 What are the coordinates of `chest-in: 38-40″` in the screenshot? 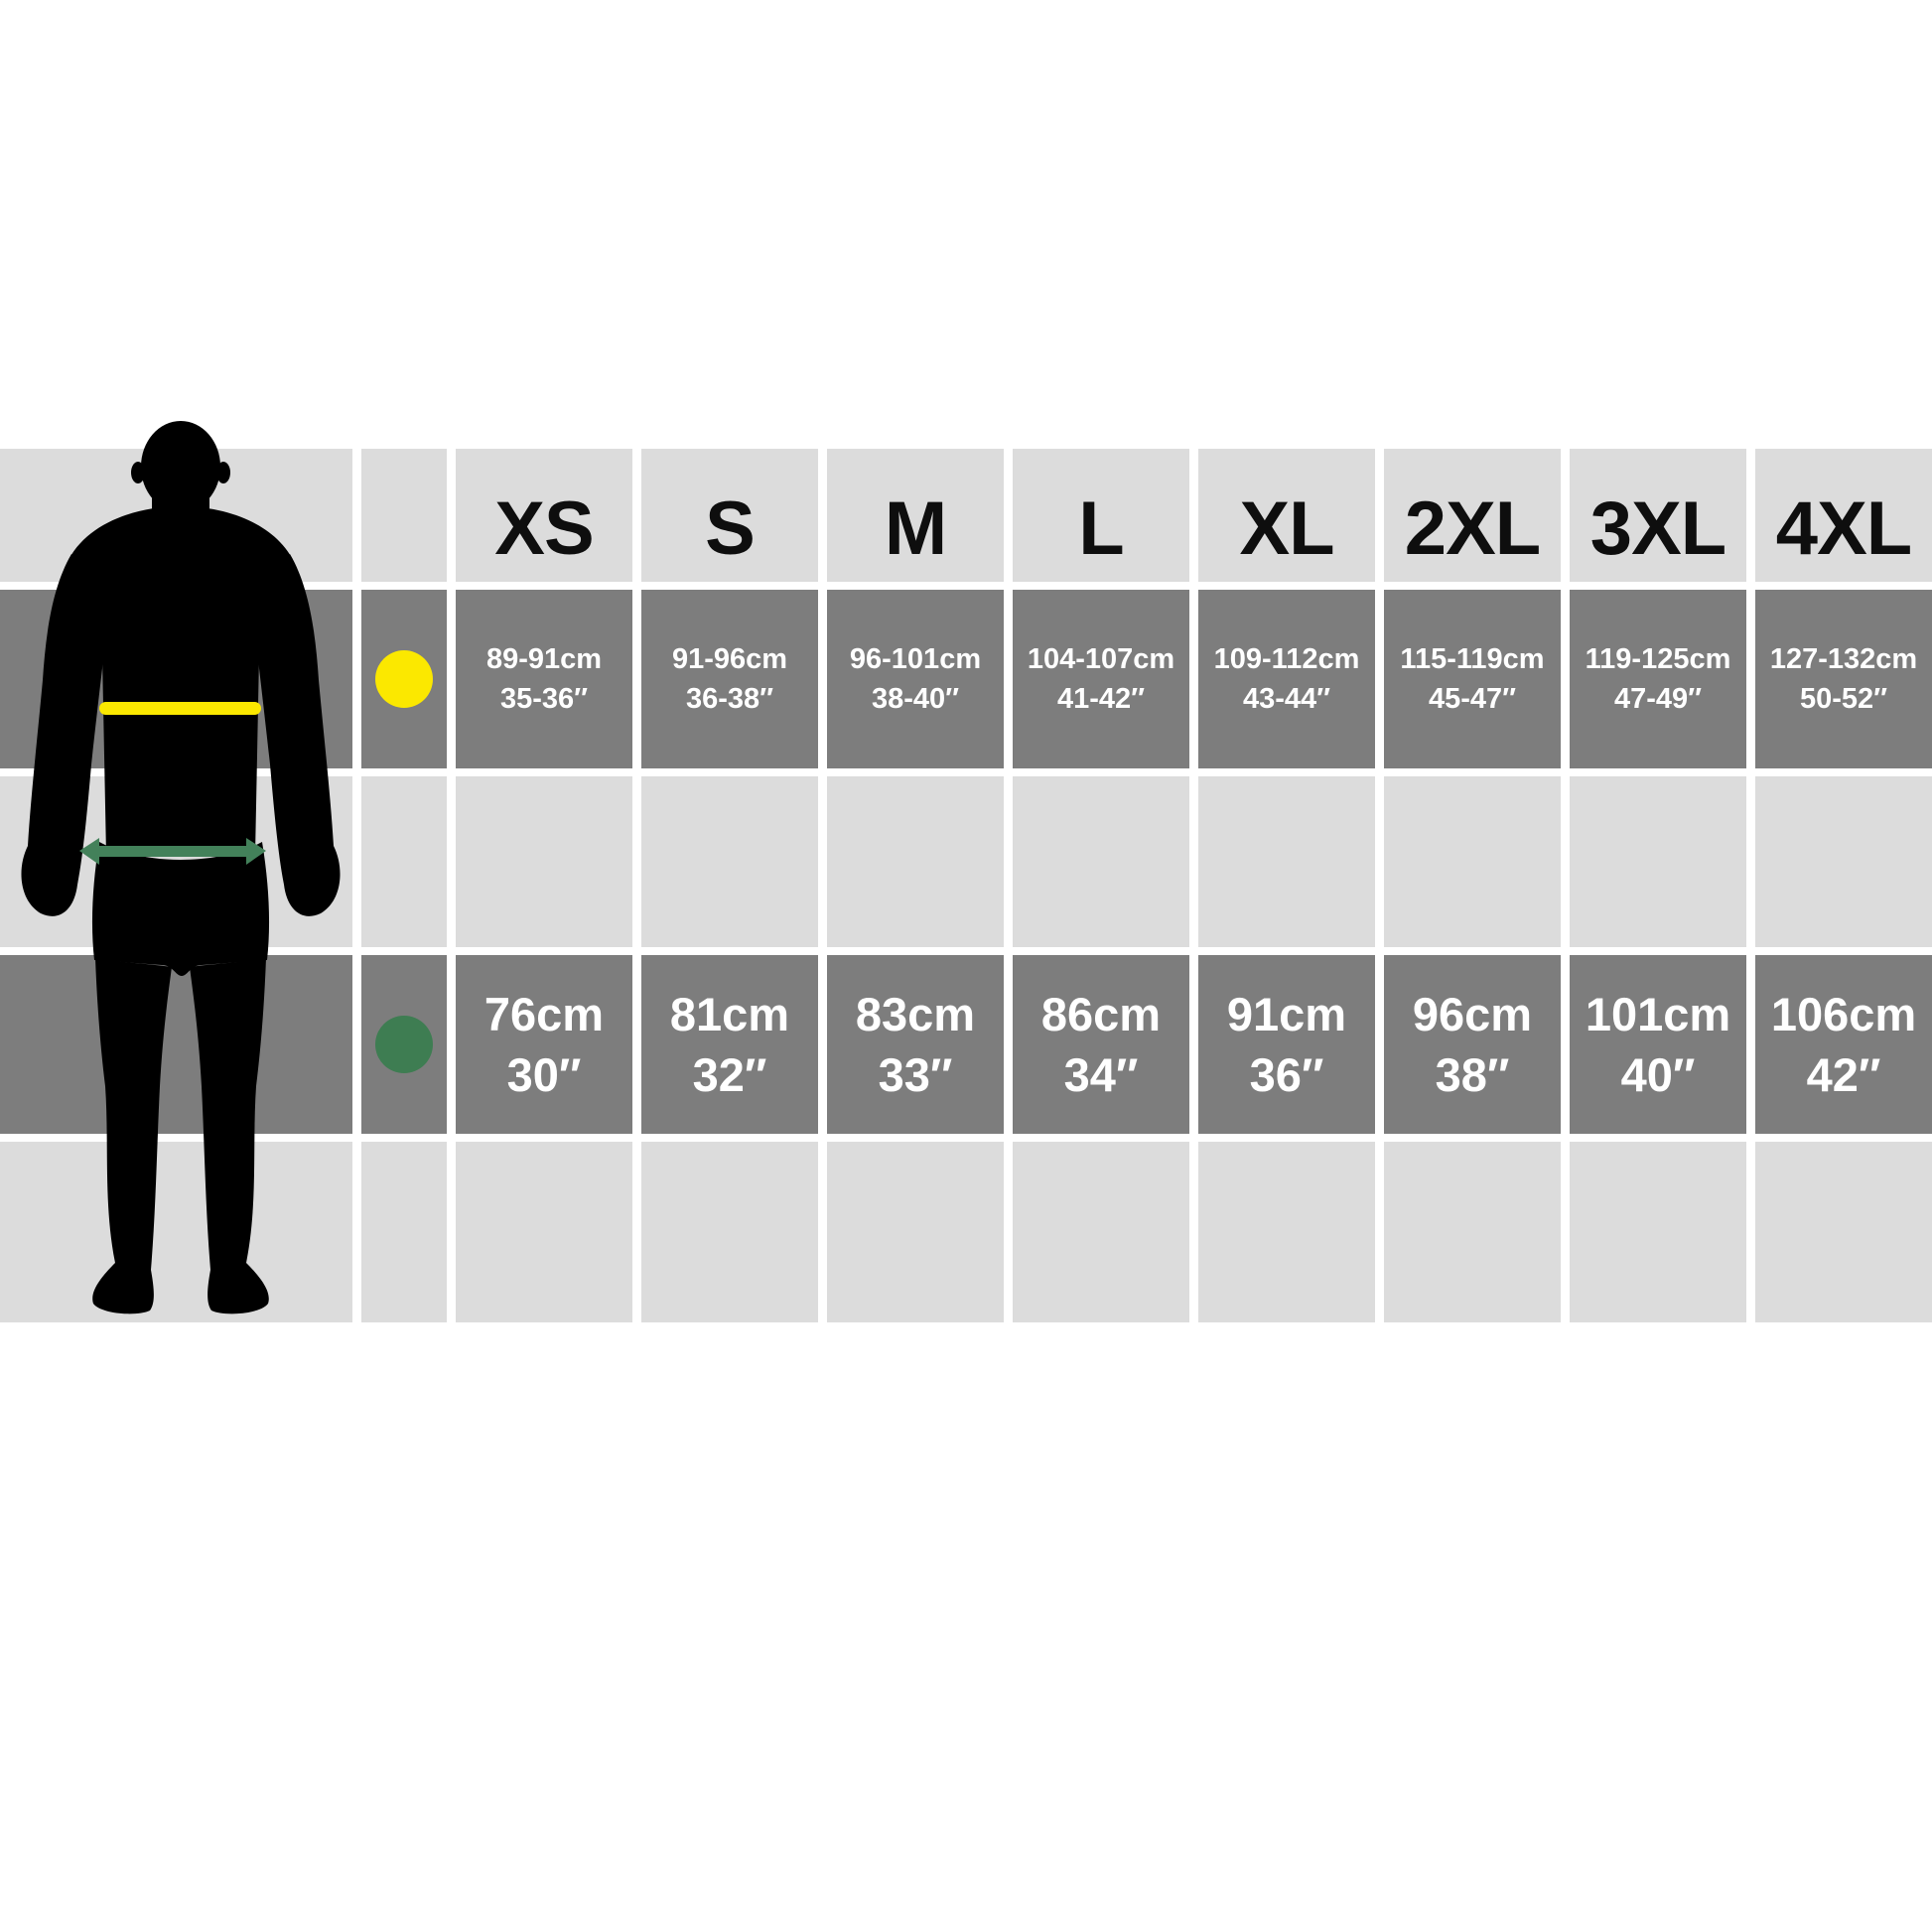 It's located at (915, 699).